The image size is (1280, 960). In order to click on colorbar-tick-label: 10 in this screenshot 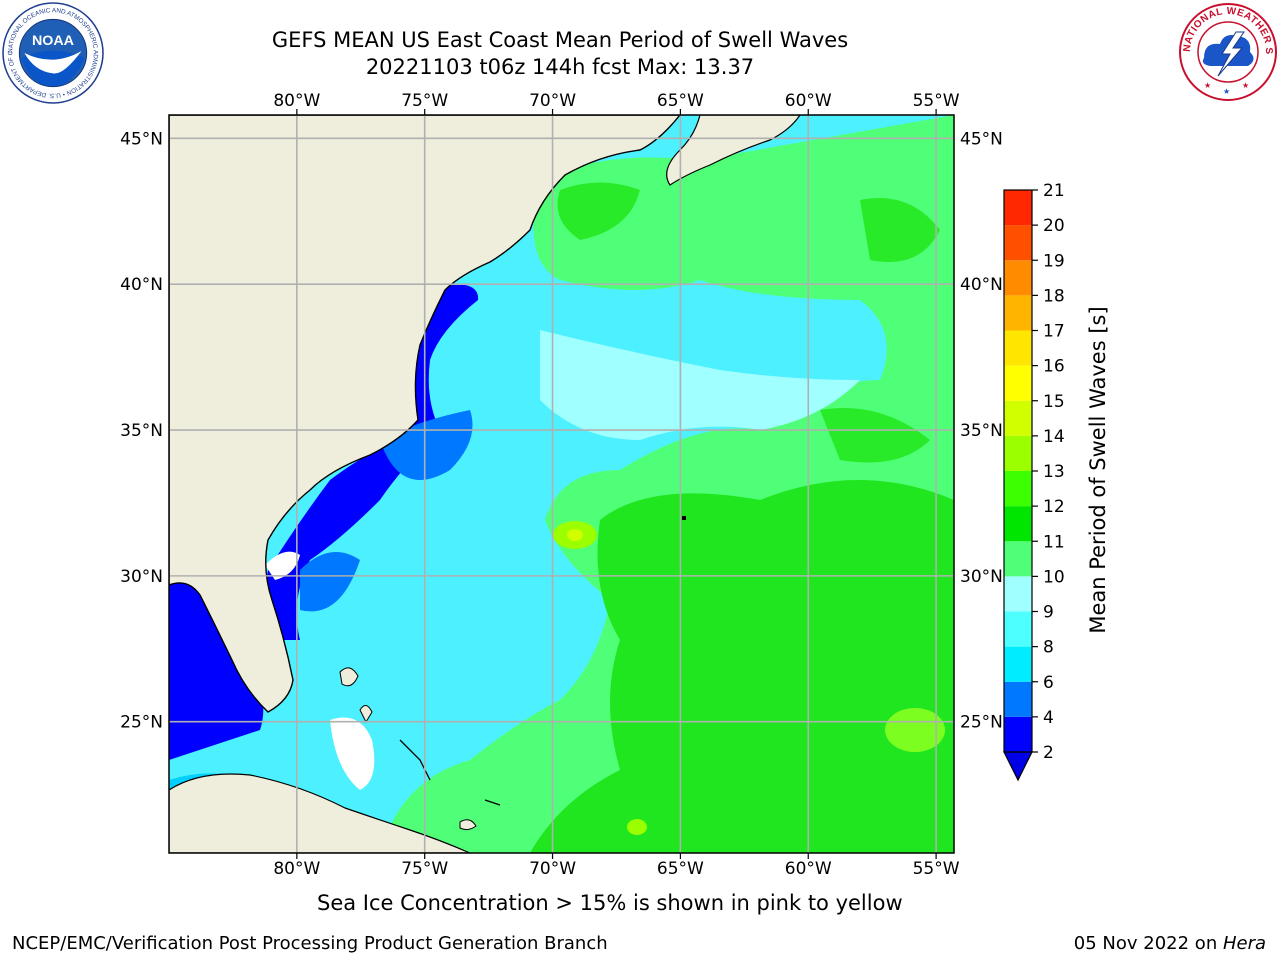, I will do `click(1054, 577)`.